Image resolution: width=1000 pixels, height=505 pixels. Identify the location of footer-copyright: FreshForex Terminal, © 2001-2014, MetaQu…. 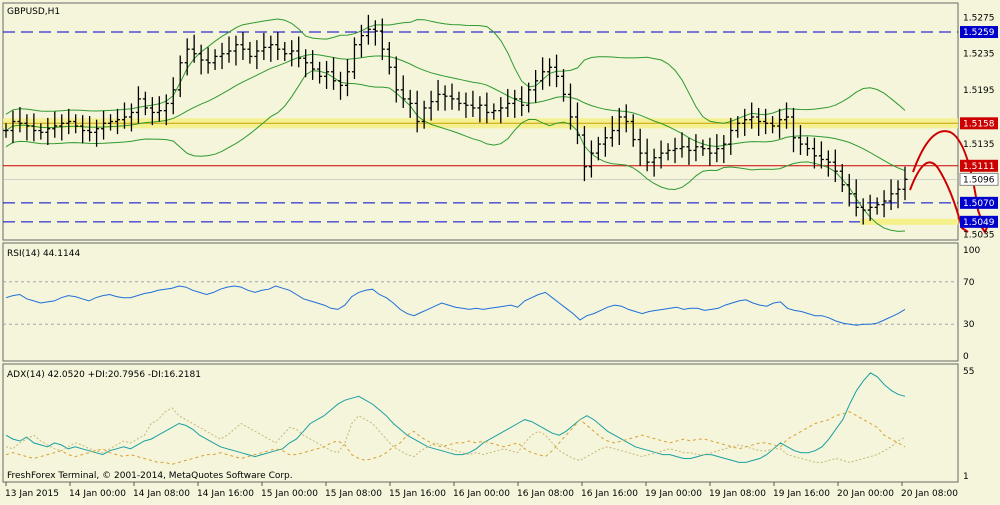
(150, 476).